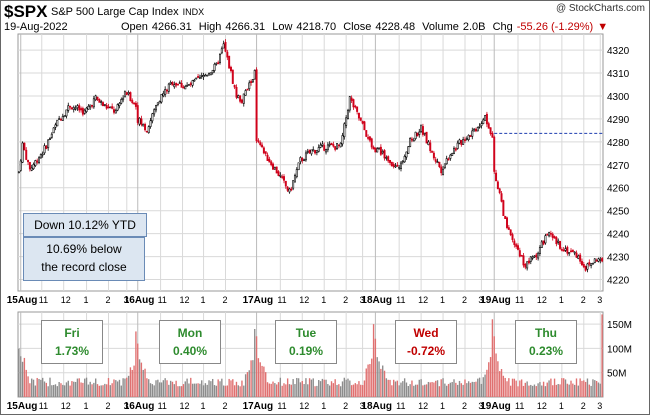 This screenshot has height=415, width=650. Describe the element at coordinates (618, 166) in the screenshot. I see `price-tick-label: 4270` at that location.